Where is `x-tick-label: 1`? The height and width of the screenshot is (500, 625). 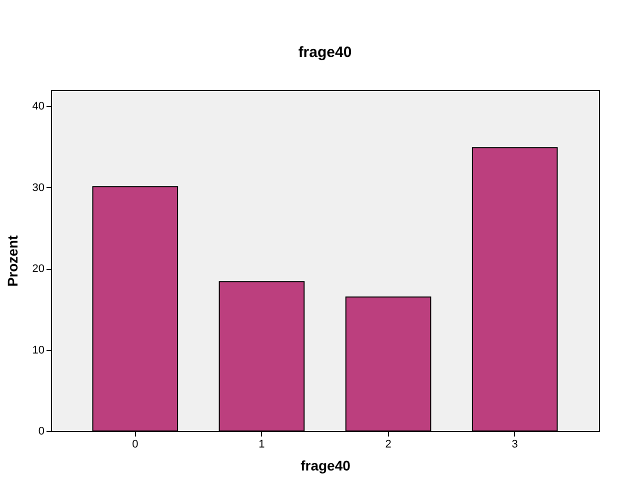 x-tick-label: 1 is located at coordinates (261, 444).